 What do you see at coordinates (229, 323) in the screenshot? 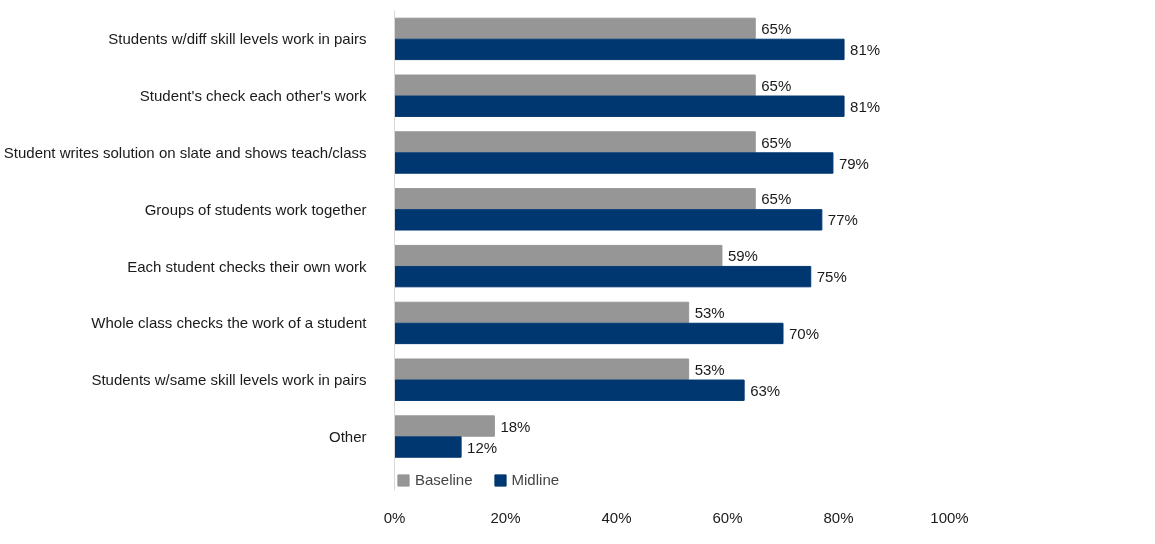
I see `y-tick-label: Whole class checks the work of a student` at bounding box center [229, 323].